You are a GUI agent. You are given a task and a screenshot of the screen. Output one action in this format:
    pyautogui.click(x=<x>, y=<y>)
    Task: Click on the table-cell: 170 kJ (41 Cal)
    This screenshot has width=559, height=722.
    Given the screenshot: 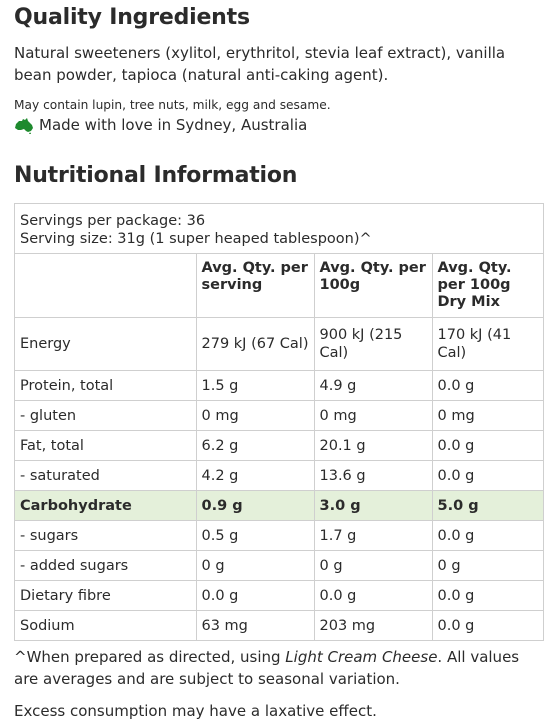 What is the action you would take?
    pyautogui.click(x=487, y=344)
    